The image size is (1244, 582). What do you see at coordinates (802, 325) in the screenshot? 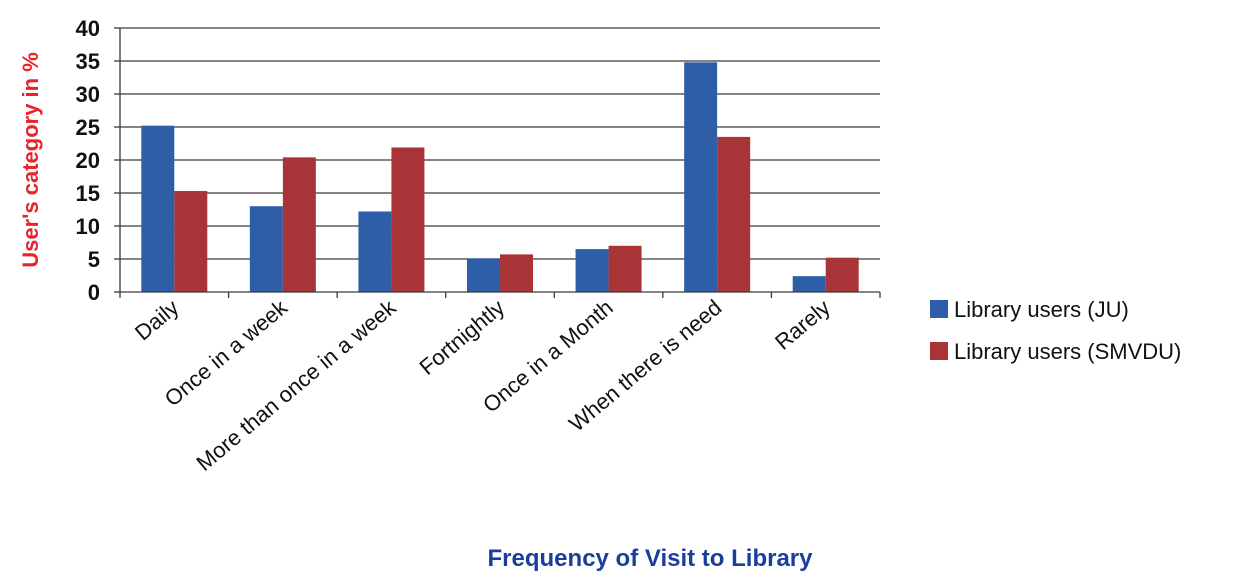
I see `x-category-label: Rarely` at bounding box center [802, 325].